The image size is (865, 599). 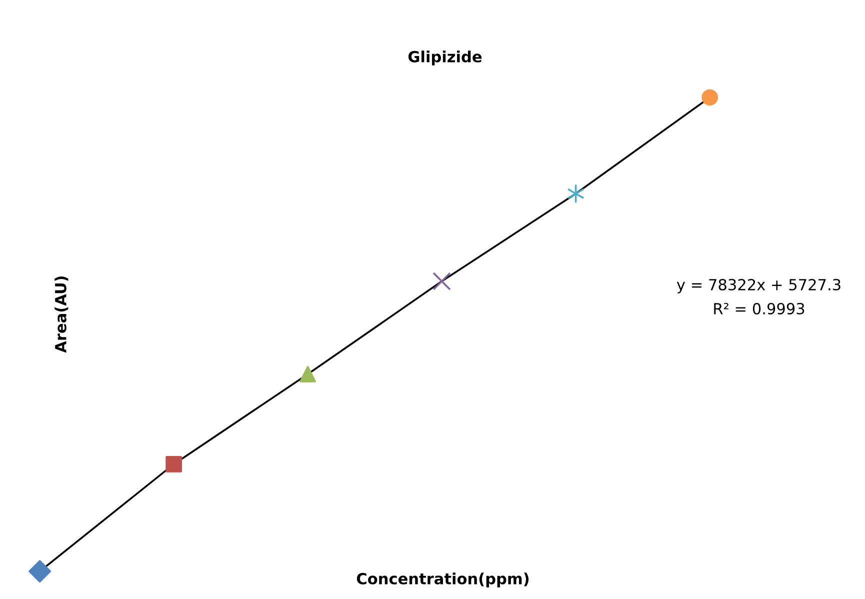 I want to click on x-axis-title: Concentration(ppm), so click(x=442, y=580).